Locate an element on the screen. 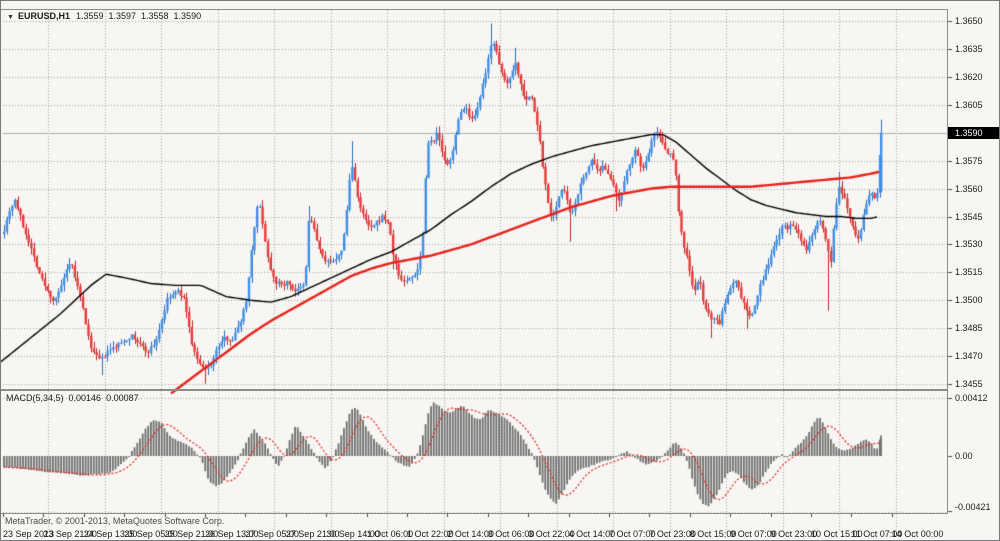  time-tick-label: 14 Oct 00:00 is located at coordinates (917, 534).